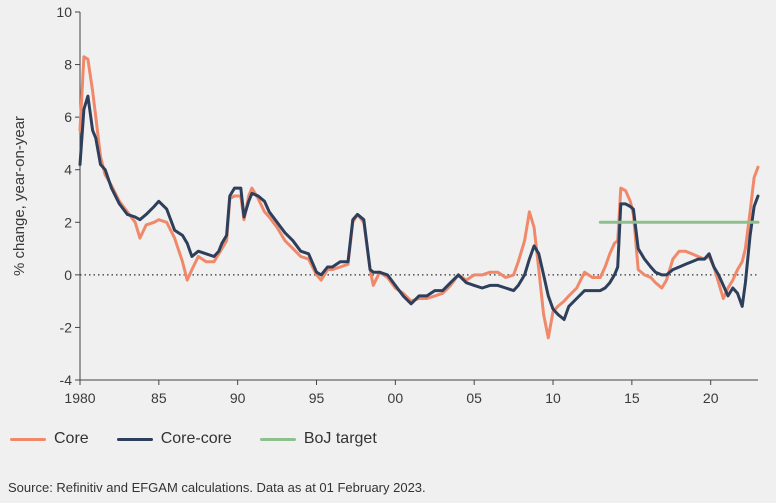  What do you see at coordinates (68, 170) in the screenshot?
I see `y-tick-label: 4` at bounding box center [68, 170].